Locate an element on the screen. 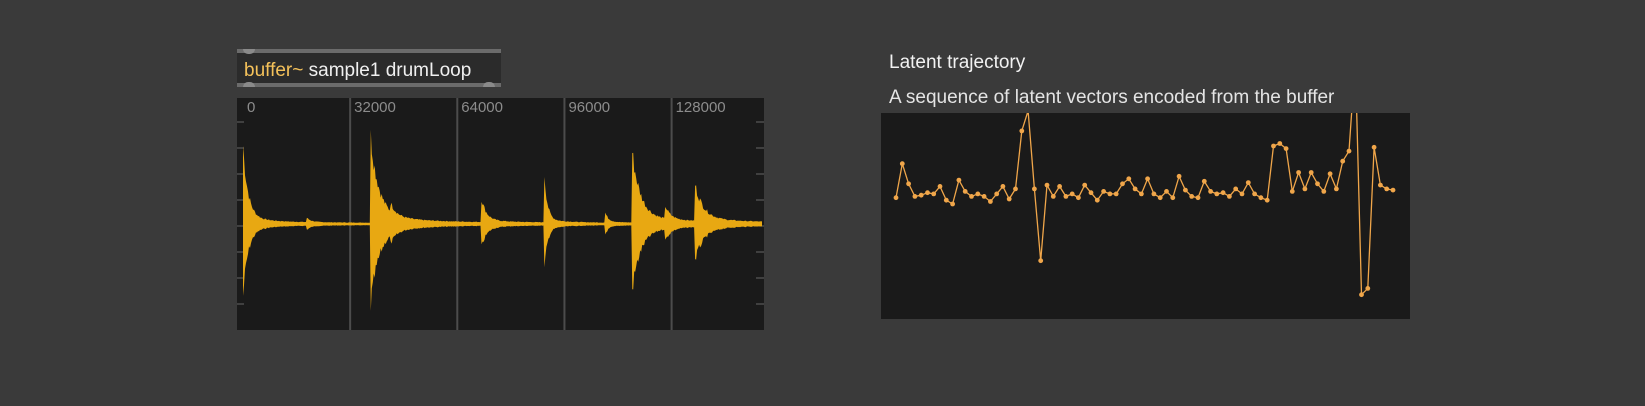 The height and width of the screenshot is (406, 1645). buffer-object-args: sample1 drumLoop is located at coordinates (390, 70).